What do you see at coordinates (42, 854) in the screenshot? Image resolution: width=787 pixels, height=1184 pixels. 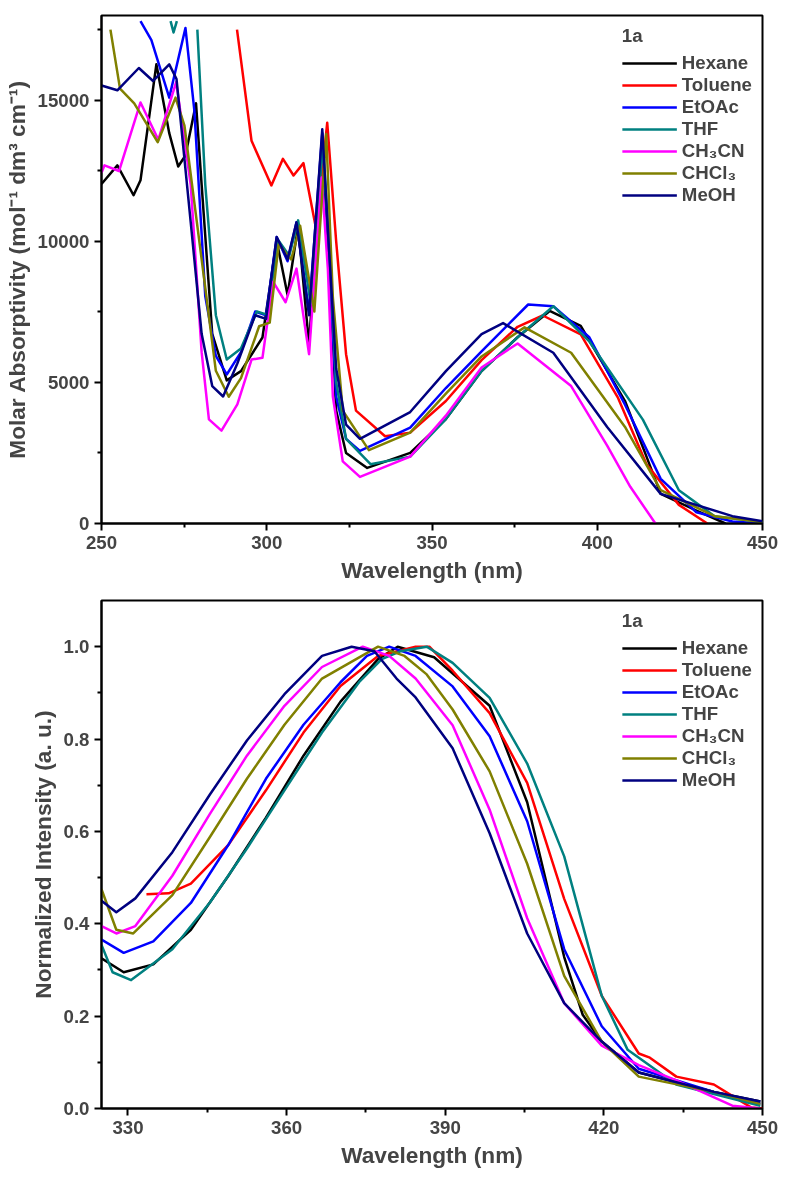 I see `y-axis-title: Normalized Intensity (a. u.)` at bounding box center [42, 854].